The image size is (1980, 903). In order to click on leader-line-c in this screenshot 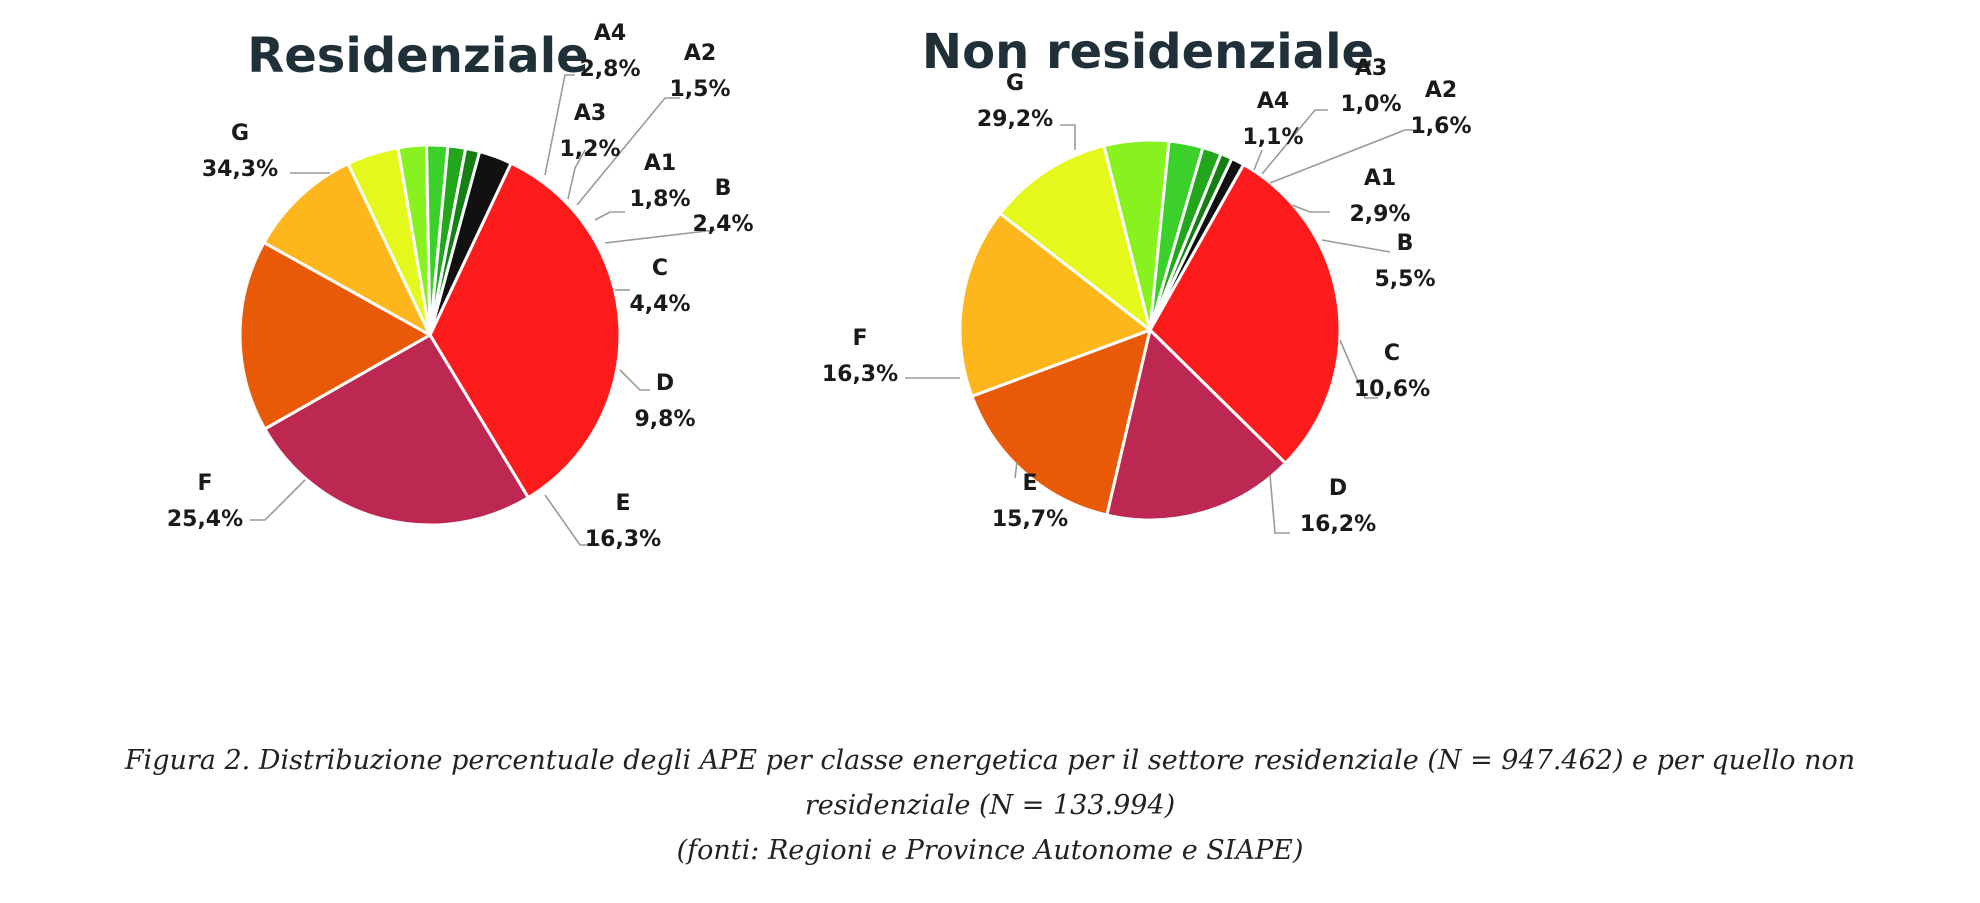, I will do `click(1358, 369)`.